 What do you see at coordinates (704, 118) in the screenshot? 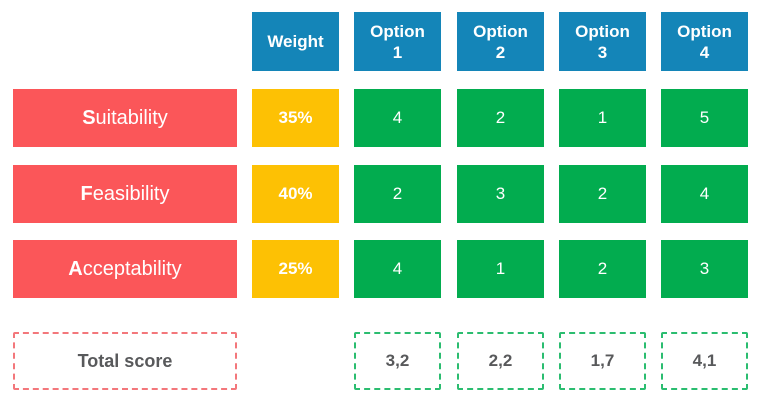
I see `score-cell-suitability-option-4: 5` at bounding box center [704, 118].